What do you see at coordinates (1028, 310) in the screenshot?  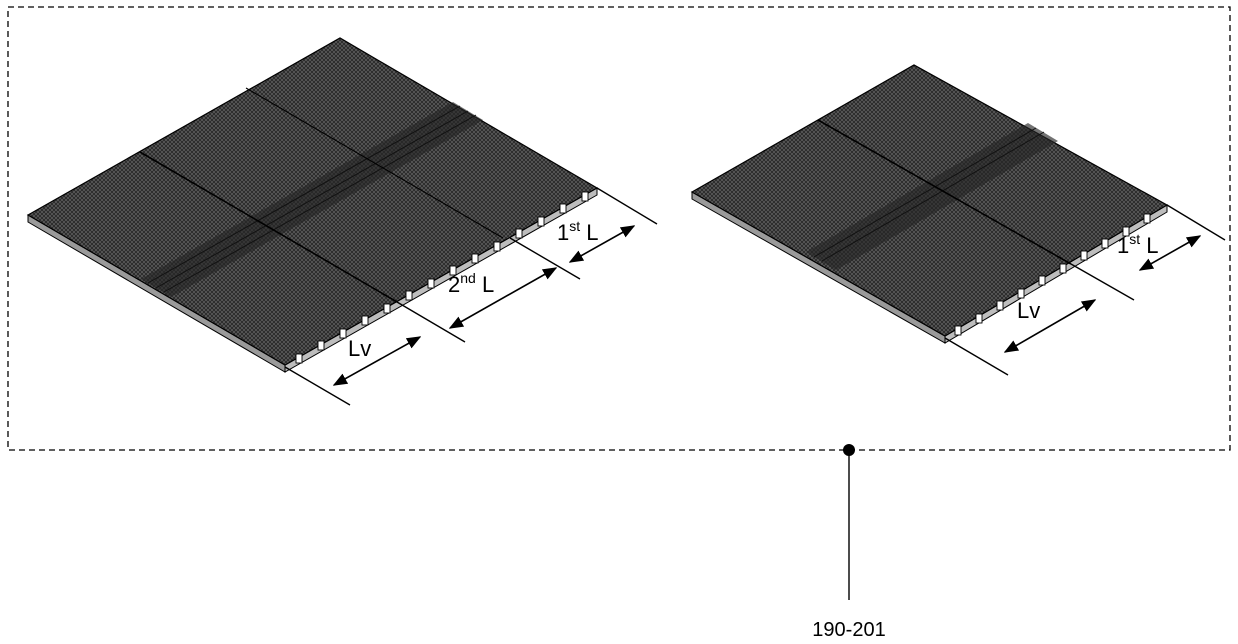 I see `right-lv-label: Lv` at bounding box center [1028, 310].